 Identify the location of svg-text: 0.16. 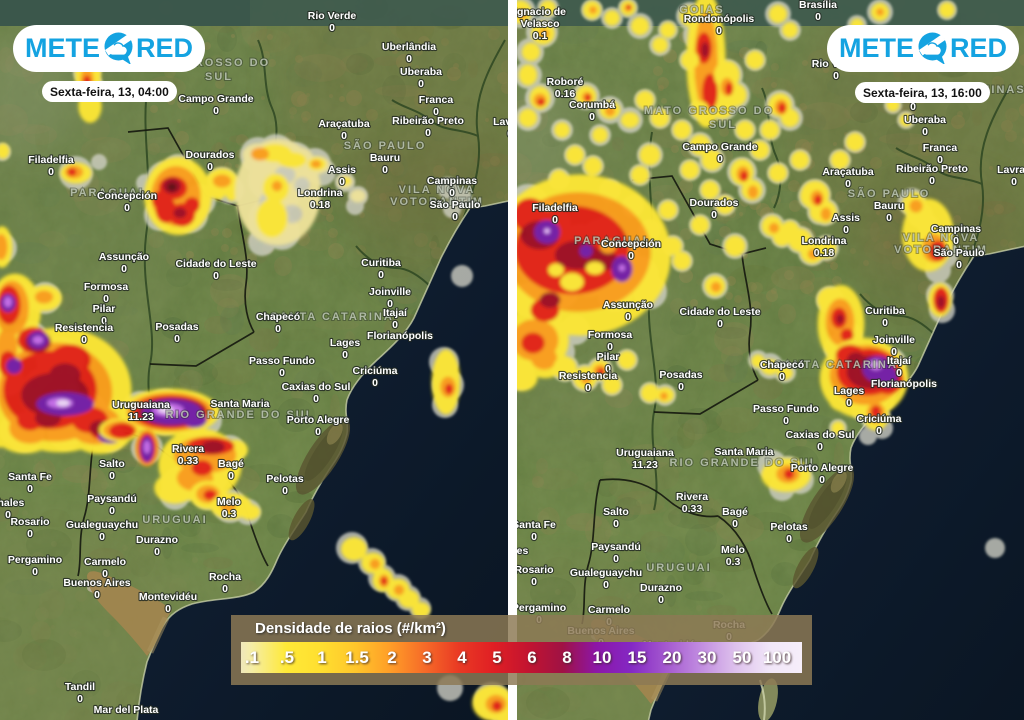
(565, 94).